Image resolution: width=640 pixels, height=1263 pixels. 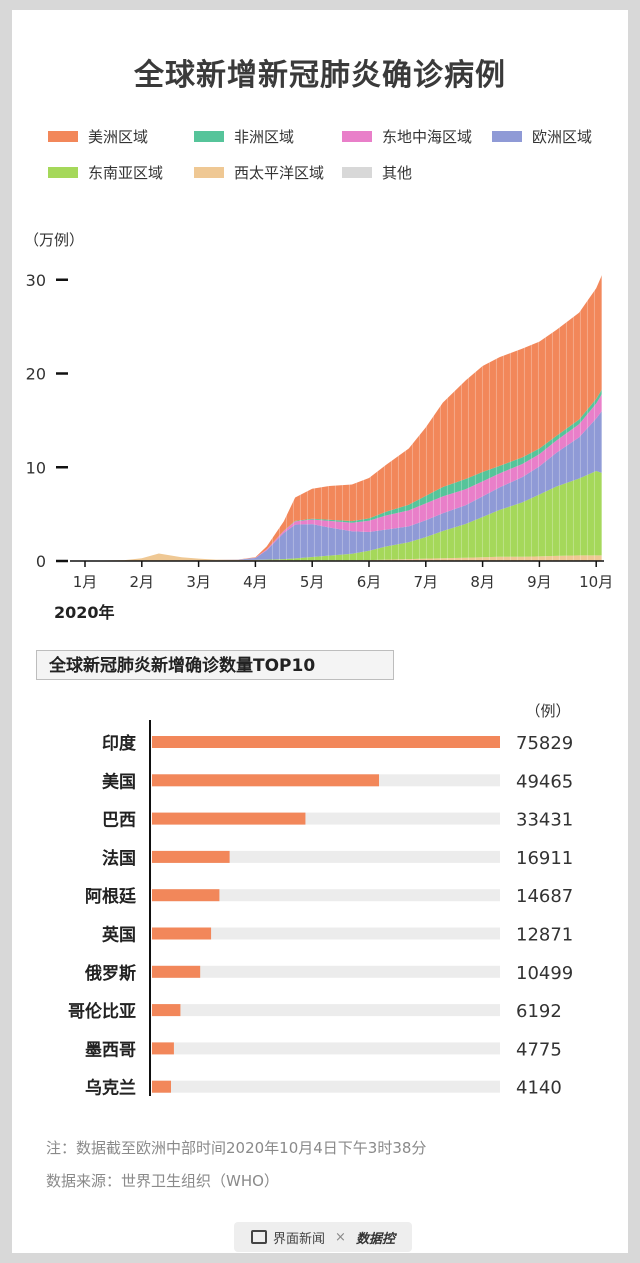 What do you see at coordinates (544, 743) in the screenshot?
I see `bar-value-label: 75829` at bounding box center [544, 743].